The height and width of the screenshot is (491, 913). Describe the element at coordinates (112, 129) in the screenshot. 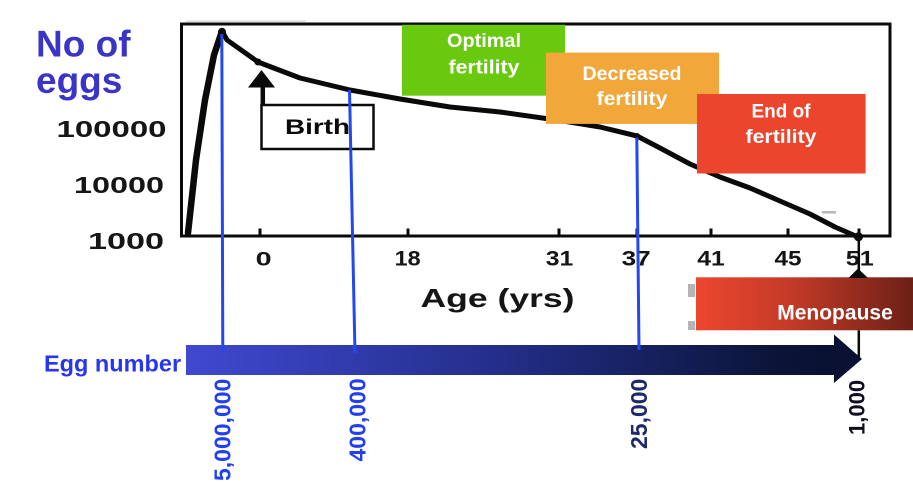

I see `svg-text: 100000` at that location.